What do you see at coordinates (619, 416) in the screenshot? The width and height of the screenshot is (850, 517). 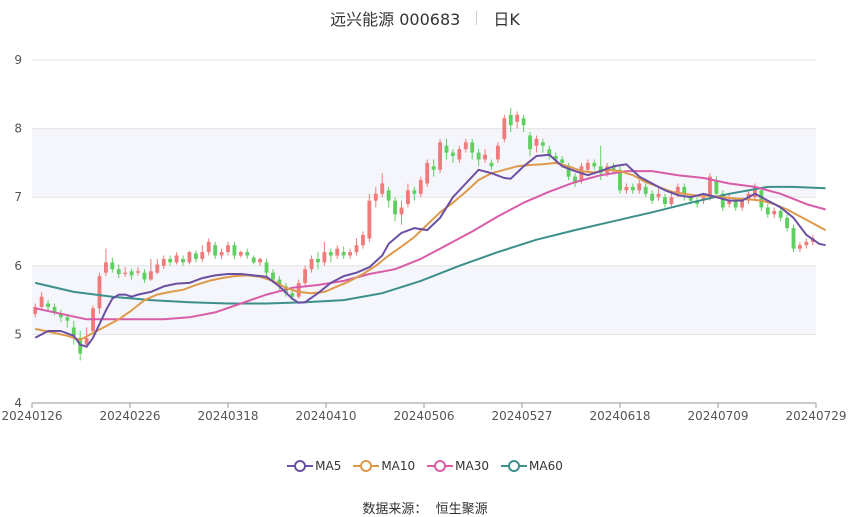 I see `x-tick-label: 20240618` at bounding box center [619, 416].